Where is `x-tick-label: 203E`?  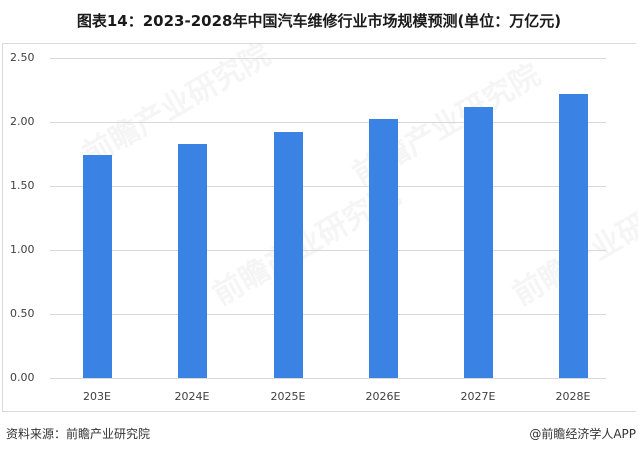
x-tick-label: 203E is located at coordinates (97, 396).